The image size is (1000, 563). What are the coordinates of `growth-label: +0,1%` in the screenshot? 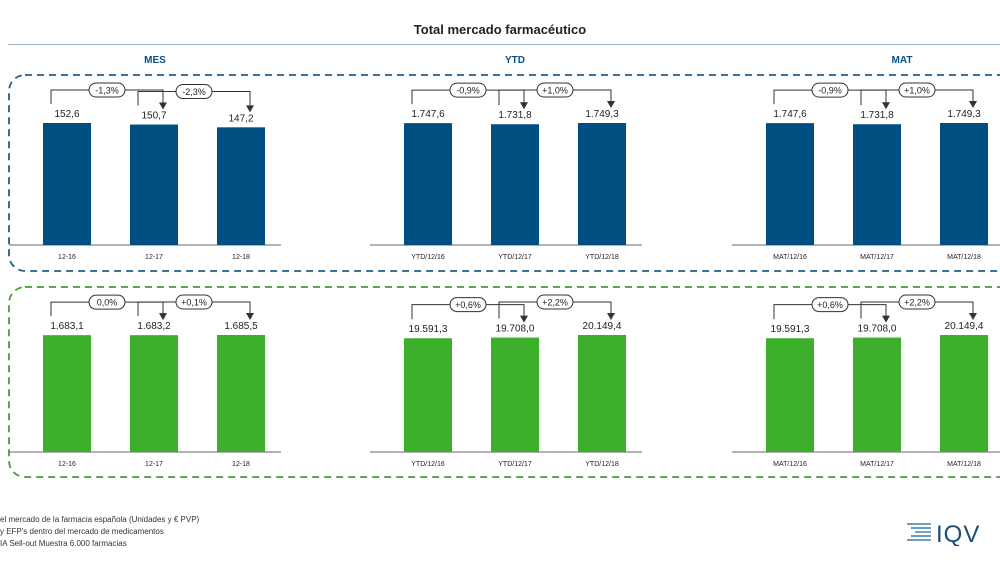 It's located at (194, 303).